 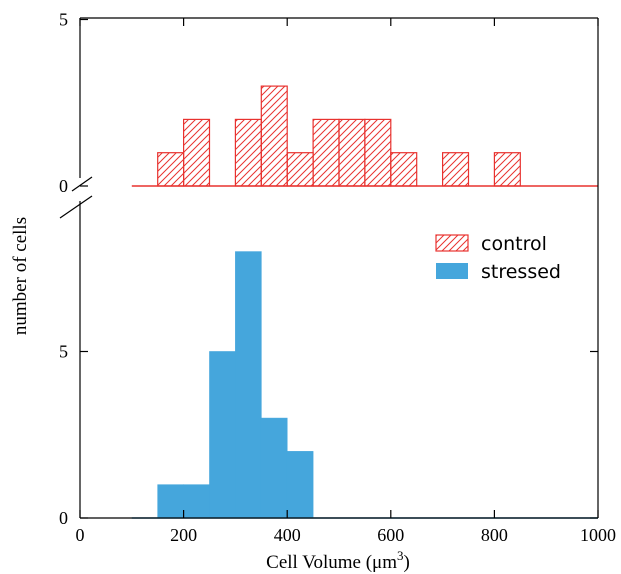 What do you see at coordinates (452, 243) in the screenshot?
I see `legend-swatch-control` at bounding box center [452, 243].